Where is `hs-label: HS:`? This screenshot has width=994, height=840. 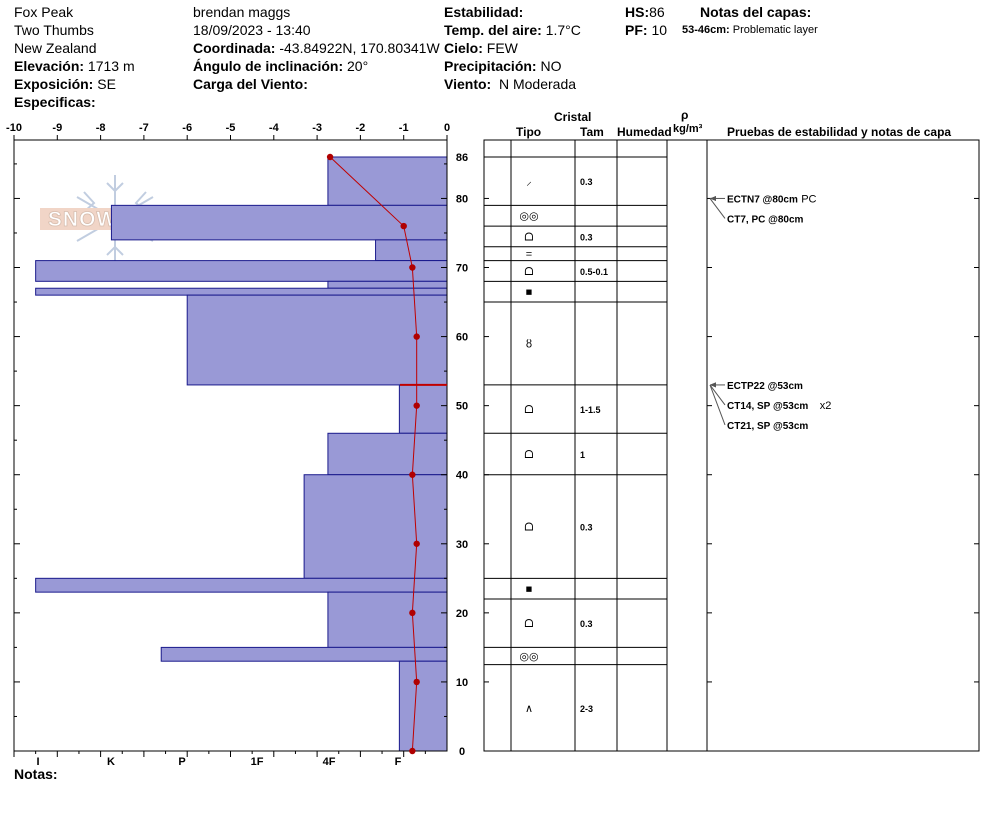 hs-label: HS: is located at coordinates (637, 12).